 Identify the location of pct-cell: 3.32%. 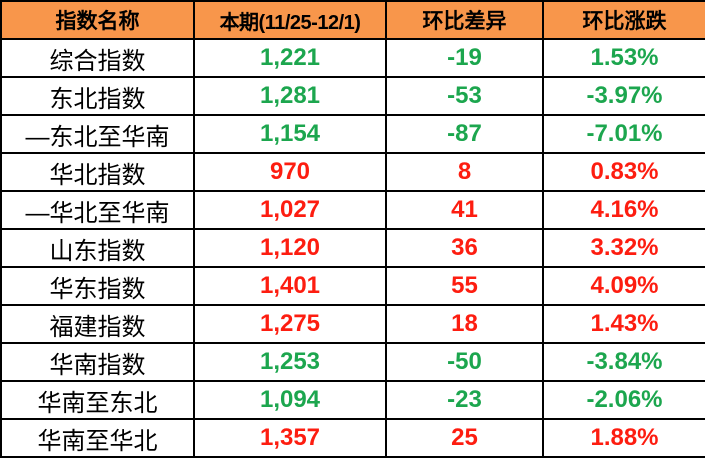
(623, 248).